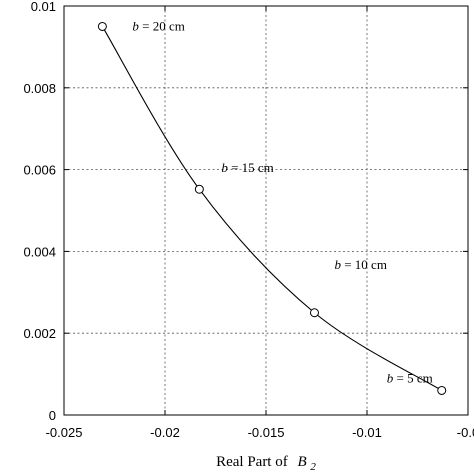 This screenshot has height=474, width=474. What do you see at coordinates (252, 462) in the screenshot?
I see `x-axis-label-prefix: Real Part of` at bounding box center [252, 462].